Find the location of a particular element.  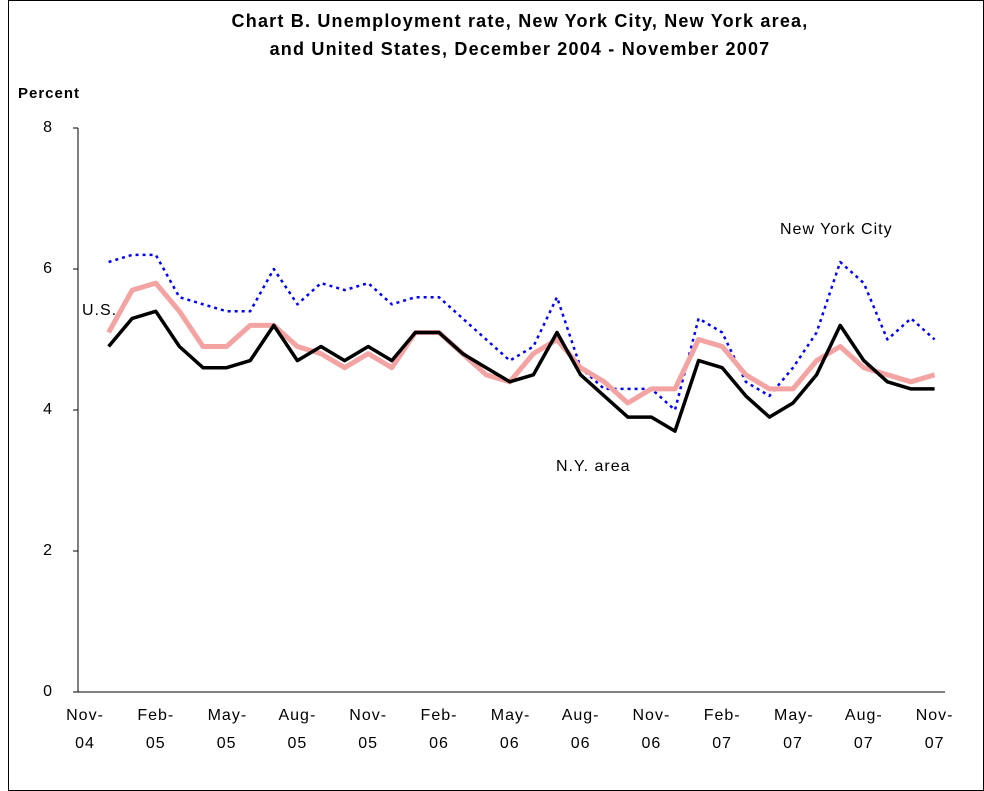

x-tick-label: Aug-06 is located at coordinates (580, 729).